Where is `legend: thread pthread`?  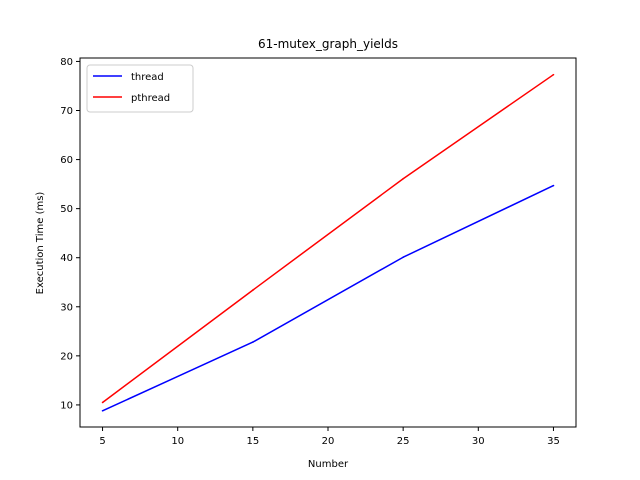
legend: thread pthread is located at coordinates (140, 88).